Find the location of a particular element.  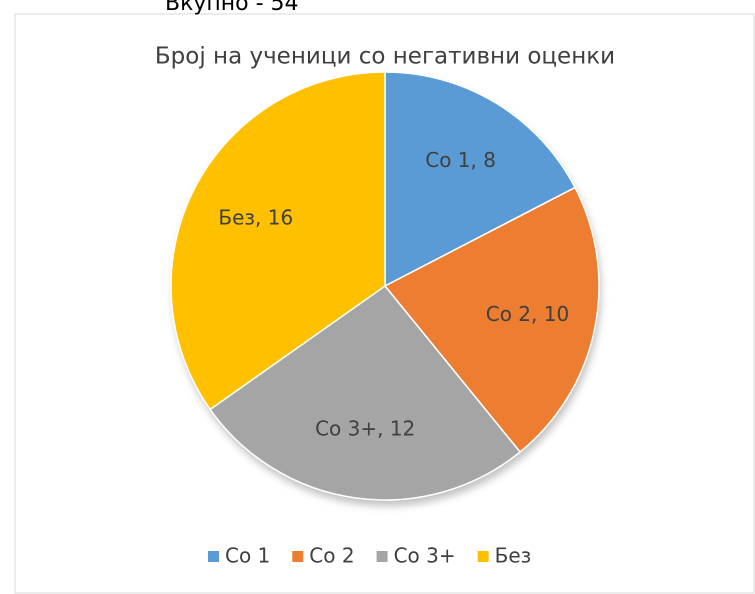

chart-title: Број на ученици со негативни оценки is located at coordinates (385, 57).